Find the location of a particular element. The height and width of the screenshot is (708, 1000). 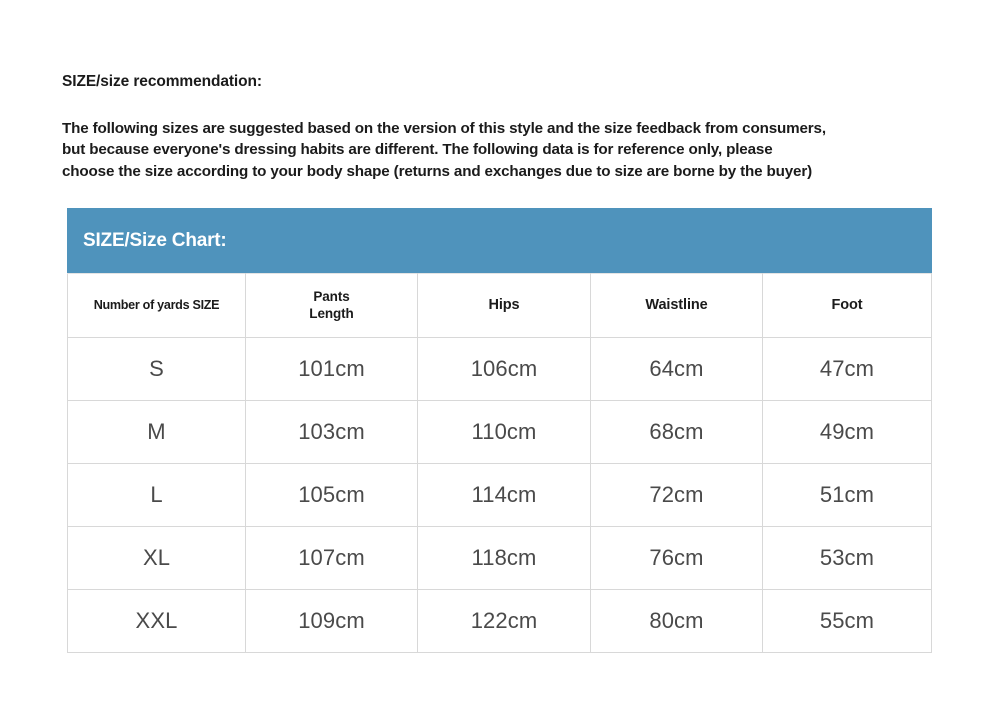

cell-size: M is located at coordinates (156, 432).